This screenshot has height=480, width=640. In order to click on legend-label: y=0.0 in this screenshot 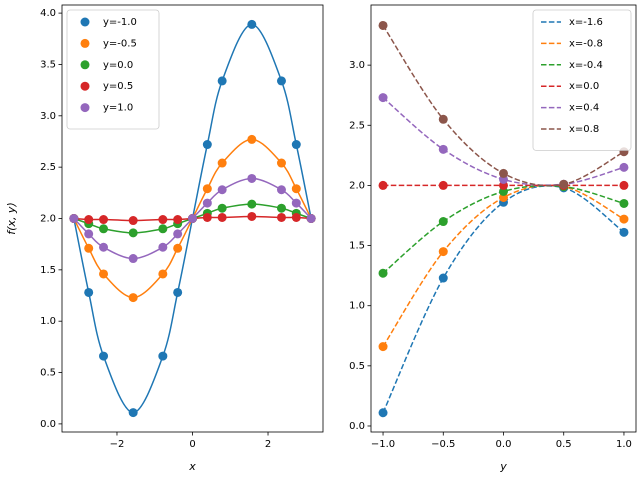, I will do `click(118, 65)`.